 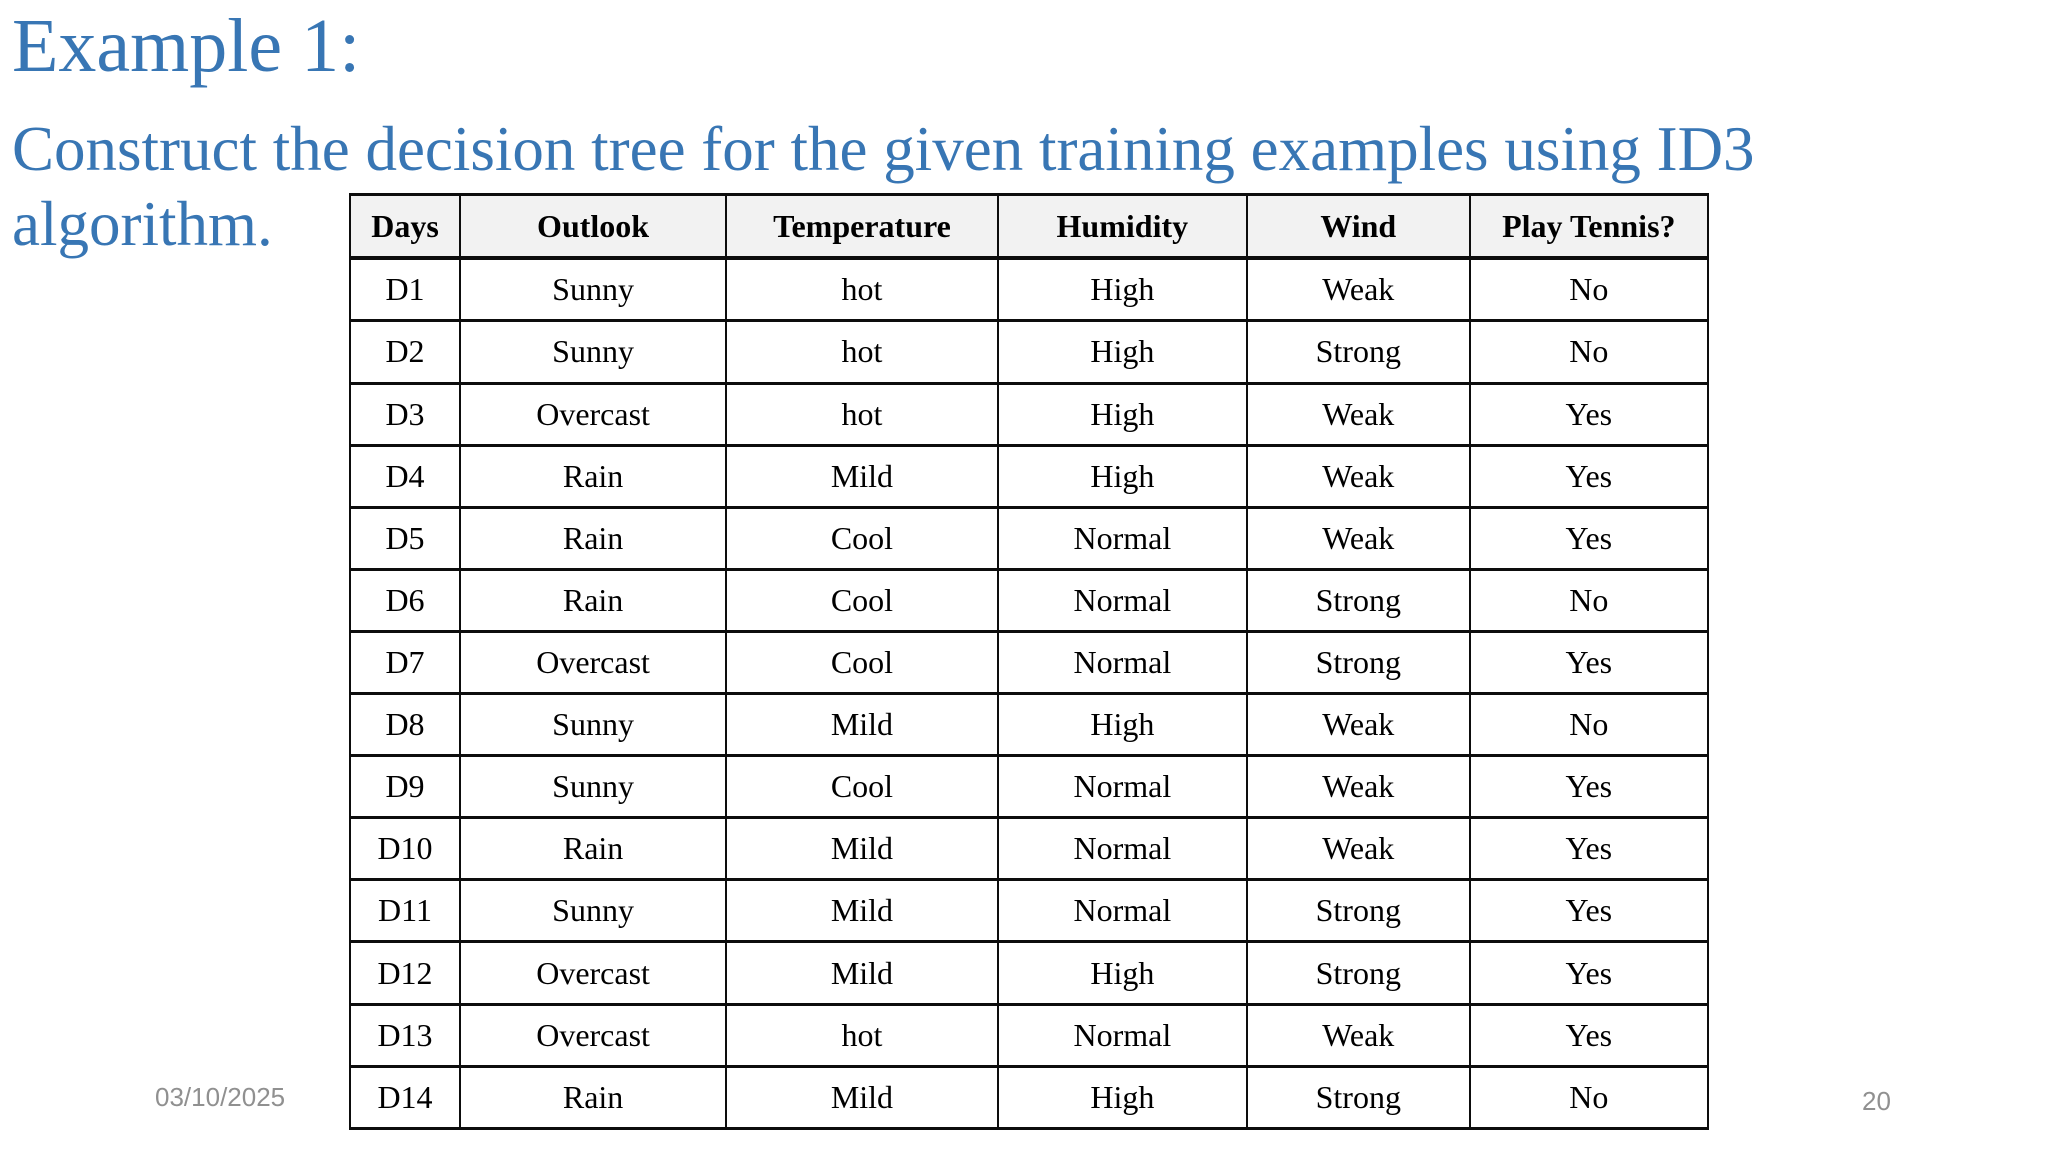 I want to click on table-cell: D13, so click(x=405, y=1035).